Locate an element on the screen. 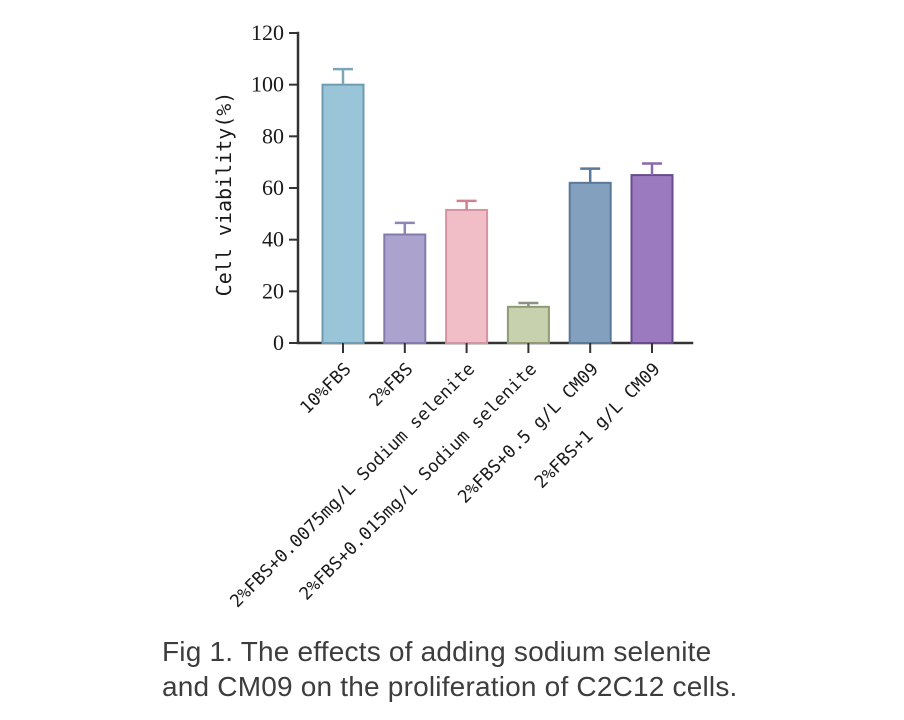 This screenshot has width=904, height=720. y-tick-label: 40 is located at coordinates (273, 239).